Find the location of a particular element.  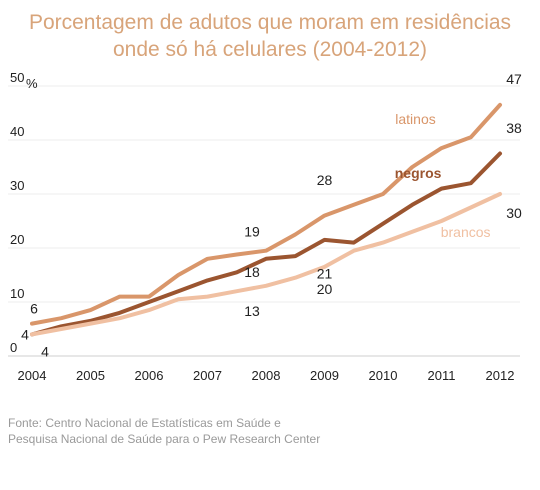

y-unit-label: % is located at coordinates (32, 83).